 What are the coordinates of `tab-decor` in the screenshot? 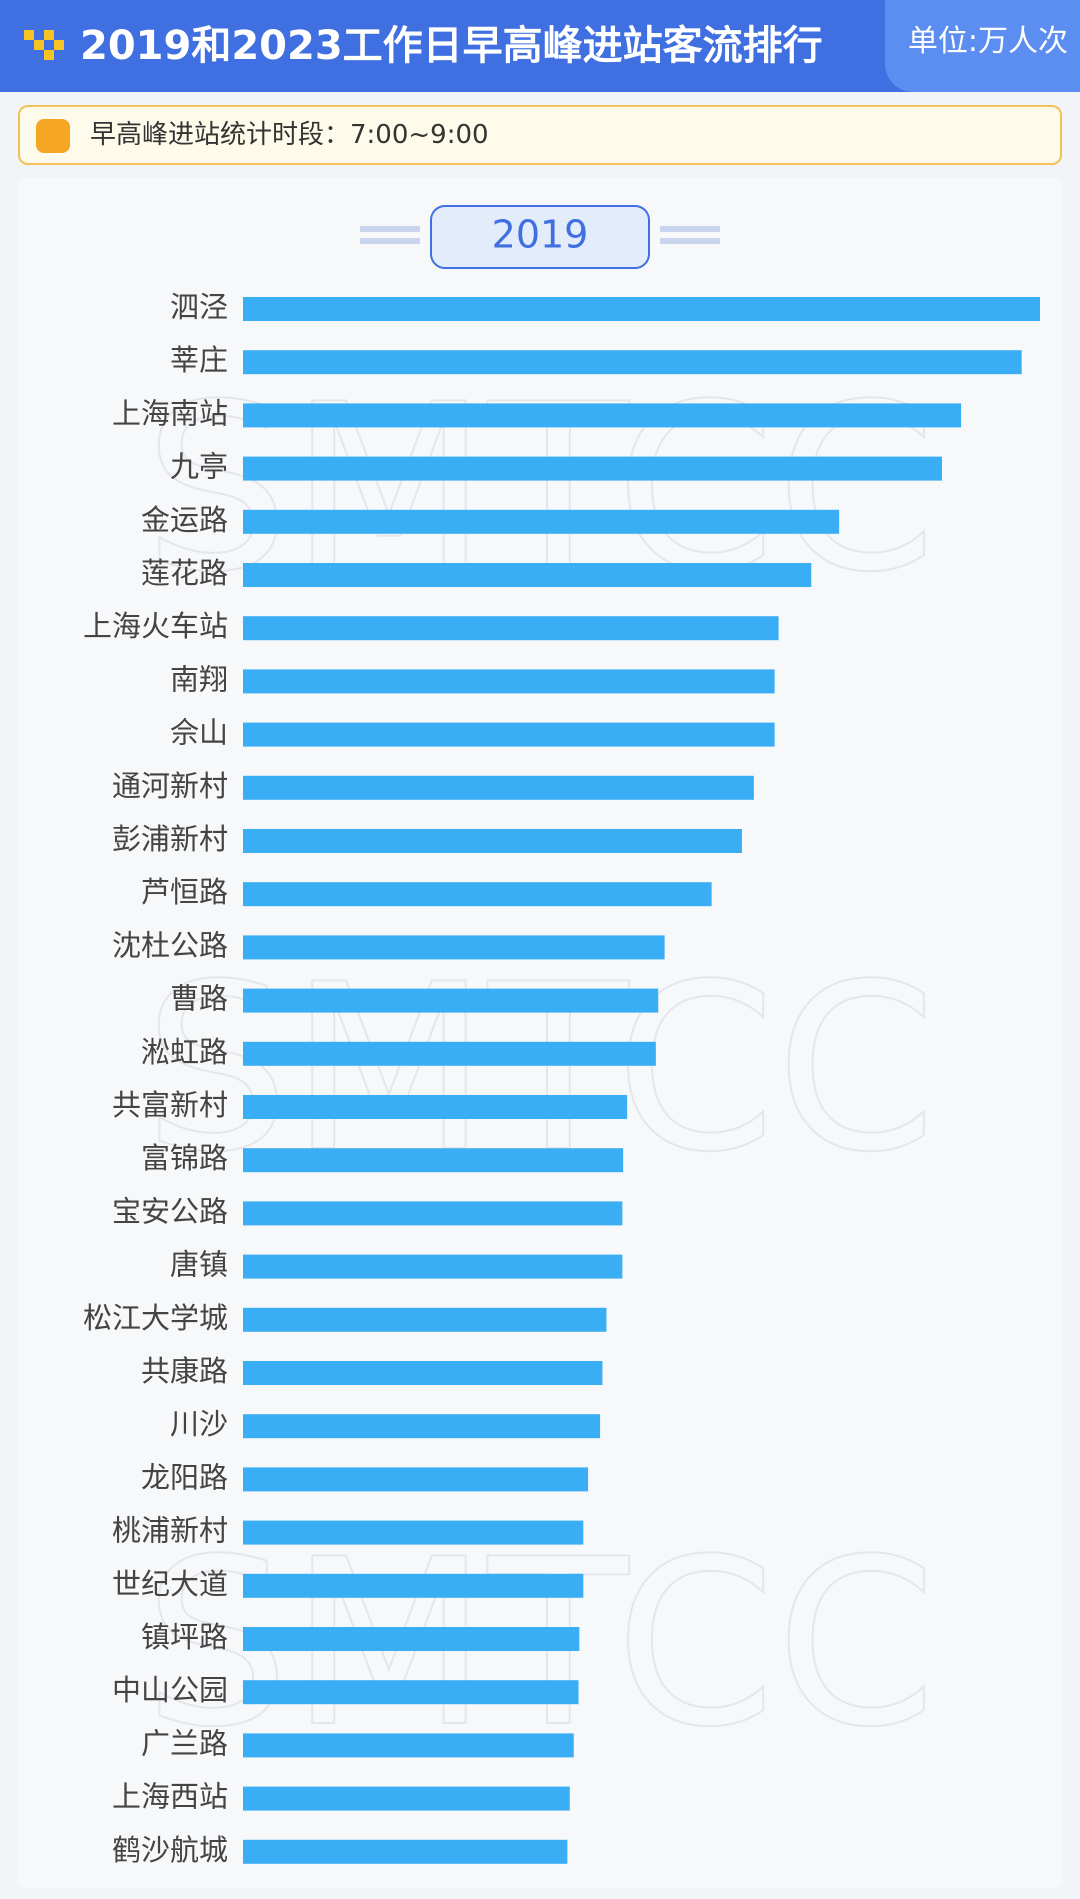 It's located at (540, 235).